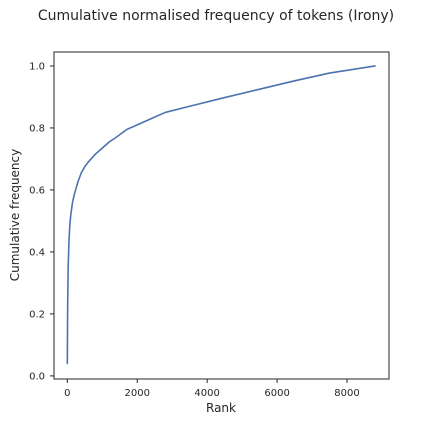 This screenshot has width=432, height=432. What do you see at coordinates (276, 393) in the screenshot?
I see `x-tick-label: 6000` at bounding box center [276, 393].